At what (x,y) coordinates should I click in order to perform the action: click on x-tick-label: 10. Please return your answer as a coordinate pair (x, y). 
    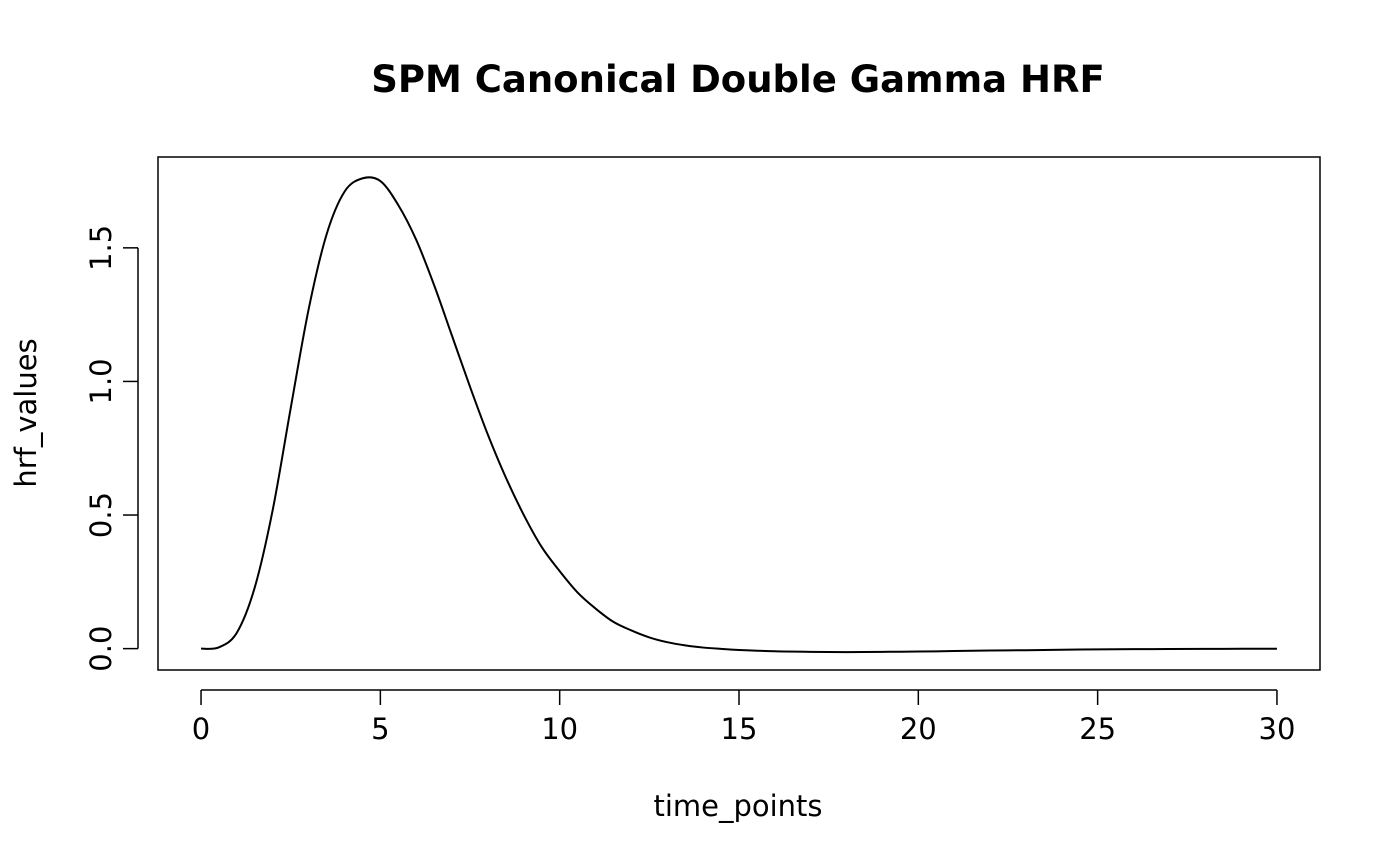
    Looking at the image, I should click on (559, 729).